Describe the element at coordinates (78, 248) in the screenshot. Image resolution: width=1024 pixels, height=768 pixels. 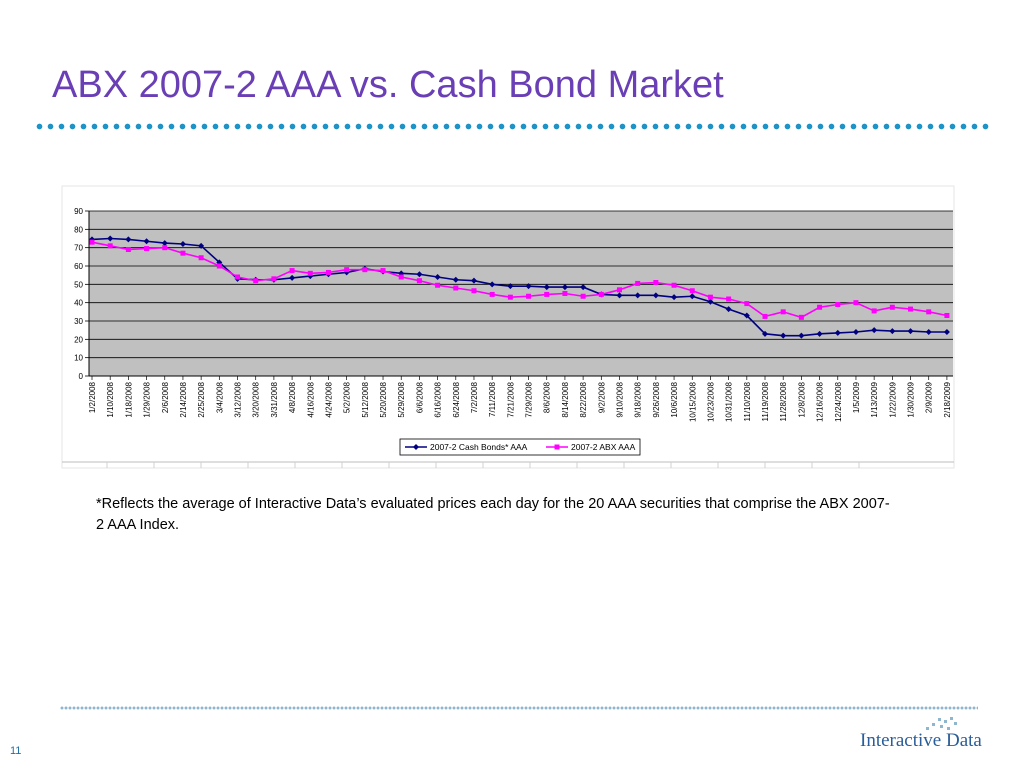
I see `y-tick-label: 70` at that location.